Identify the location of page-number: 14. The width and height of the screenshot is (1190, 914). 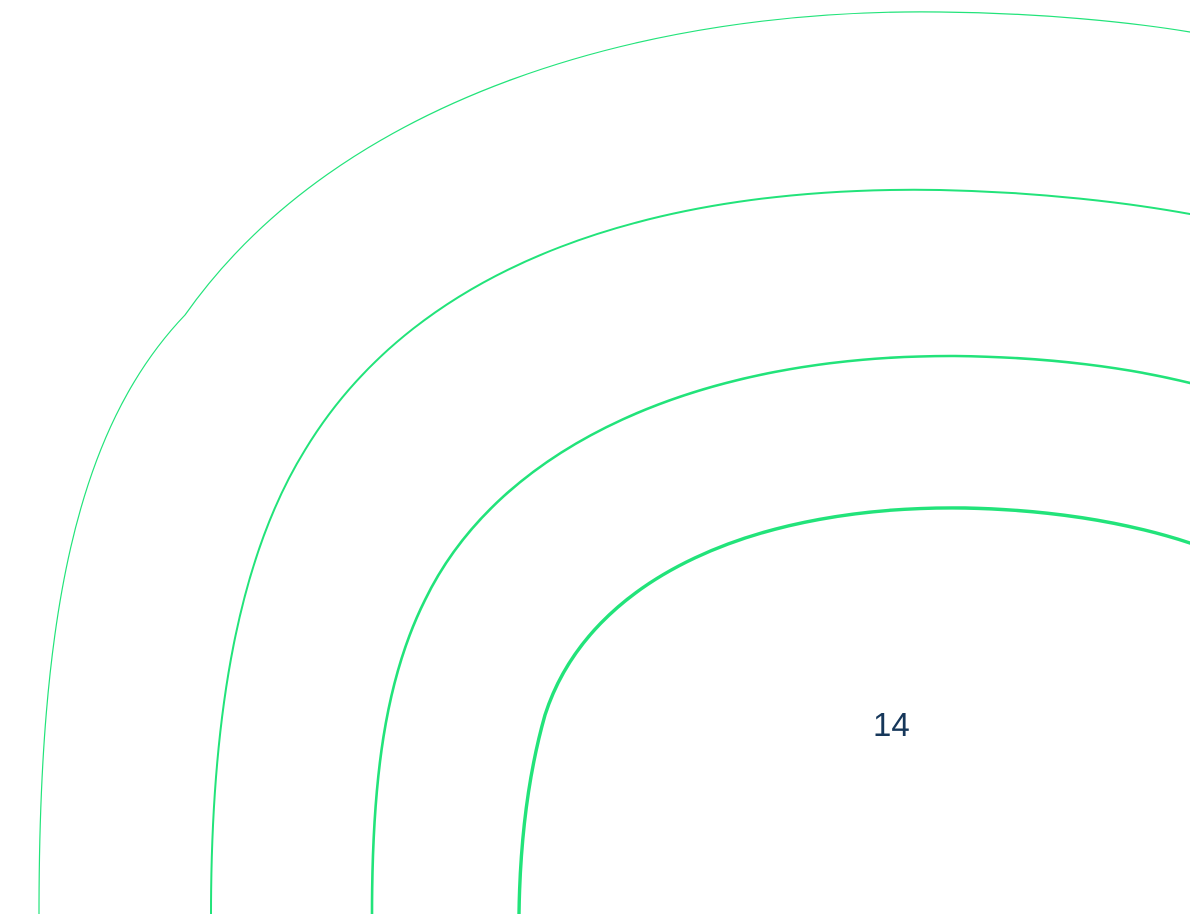
(891, 724).